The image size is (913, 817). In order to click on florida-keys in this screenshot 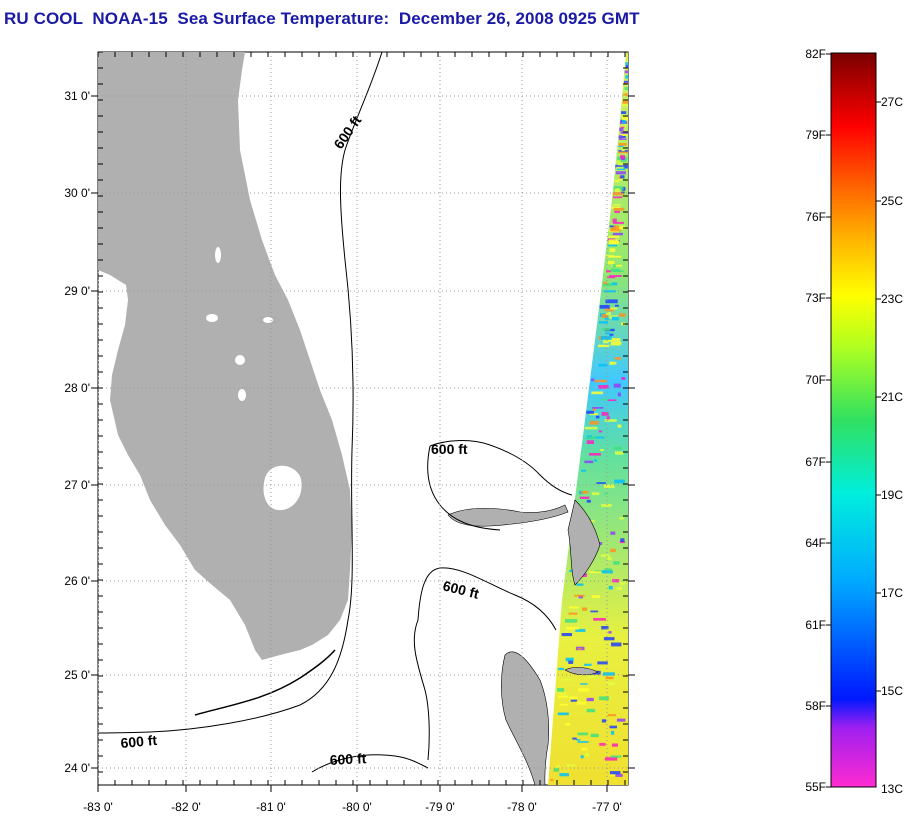, I will do `click(265, 682)`.